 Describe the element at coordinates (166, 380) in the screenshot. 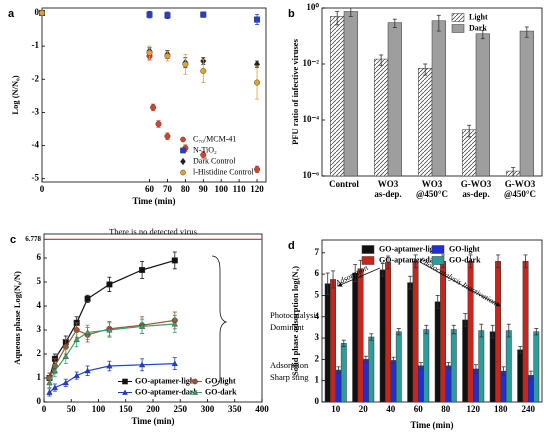

I see `legend-label: GO-aptamer-light` at that location.